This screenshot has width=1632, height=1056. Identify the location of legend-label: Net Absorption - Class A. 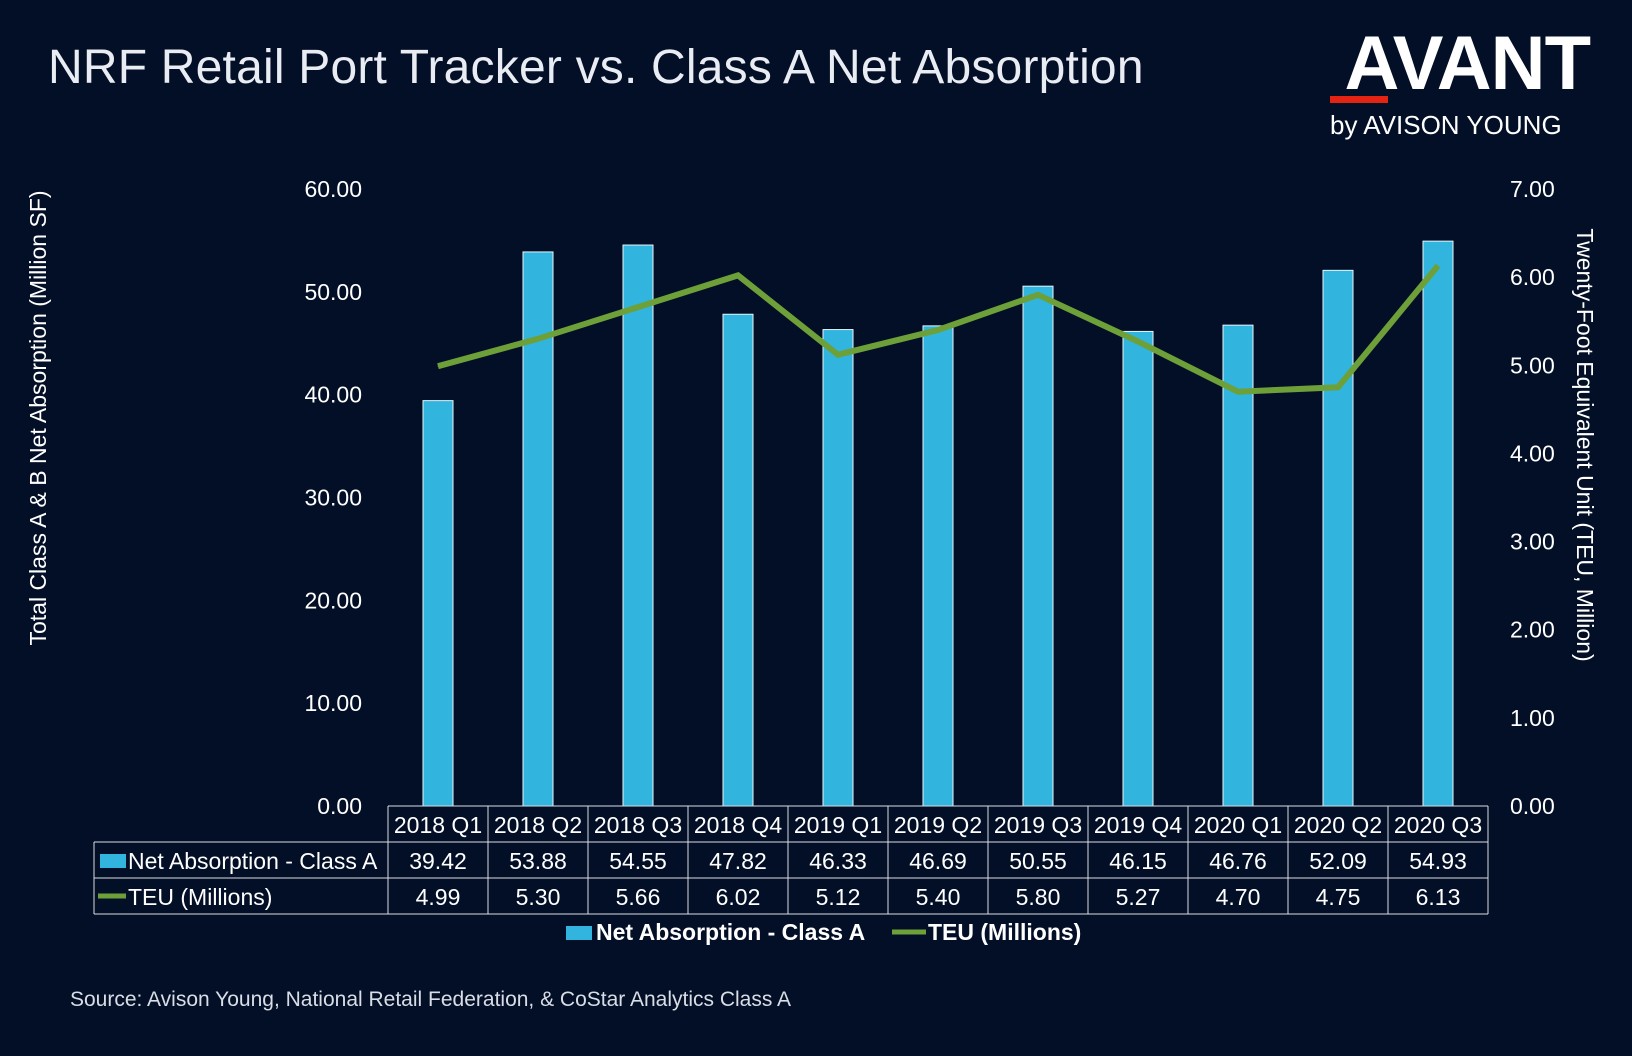
(730, 932).